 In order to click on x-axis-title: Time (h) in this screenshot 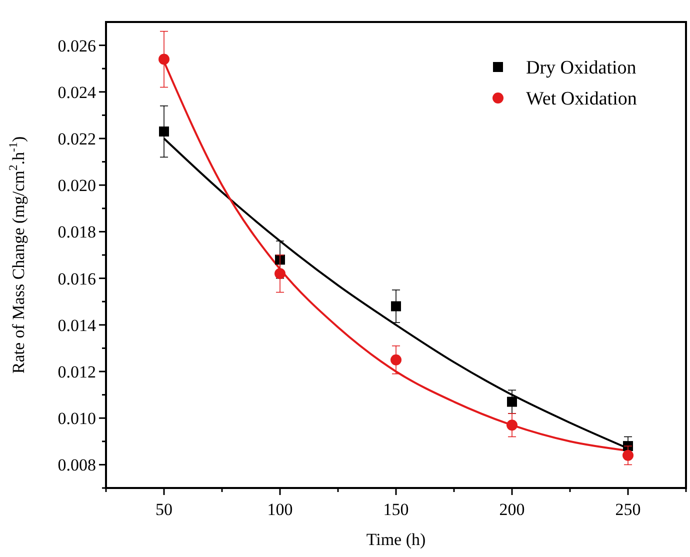, I will do `click(396, 539)`.